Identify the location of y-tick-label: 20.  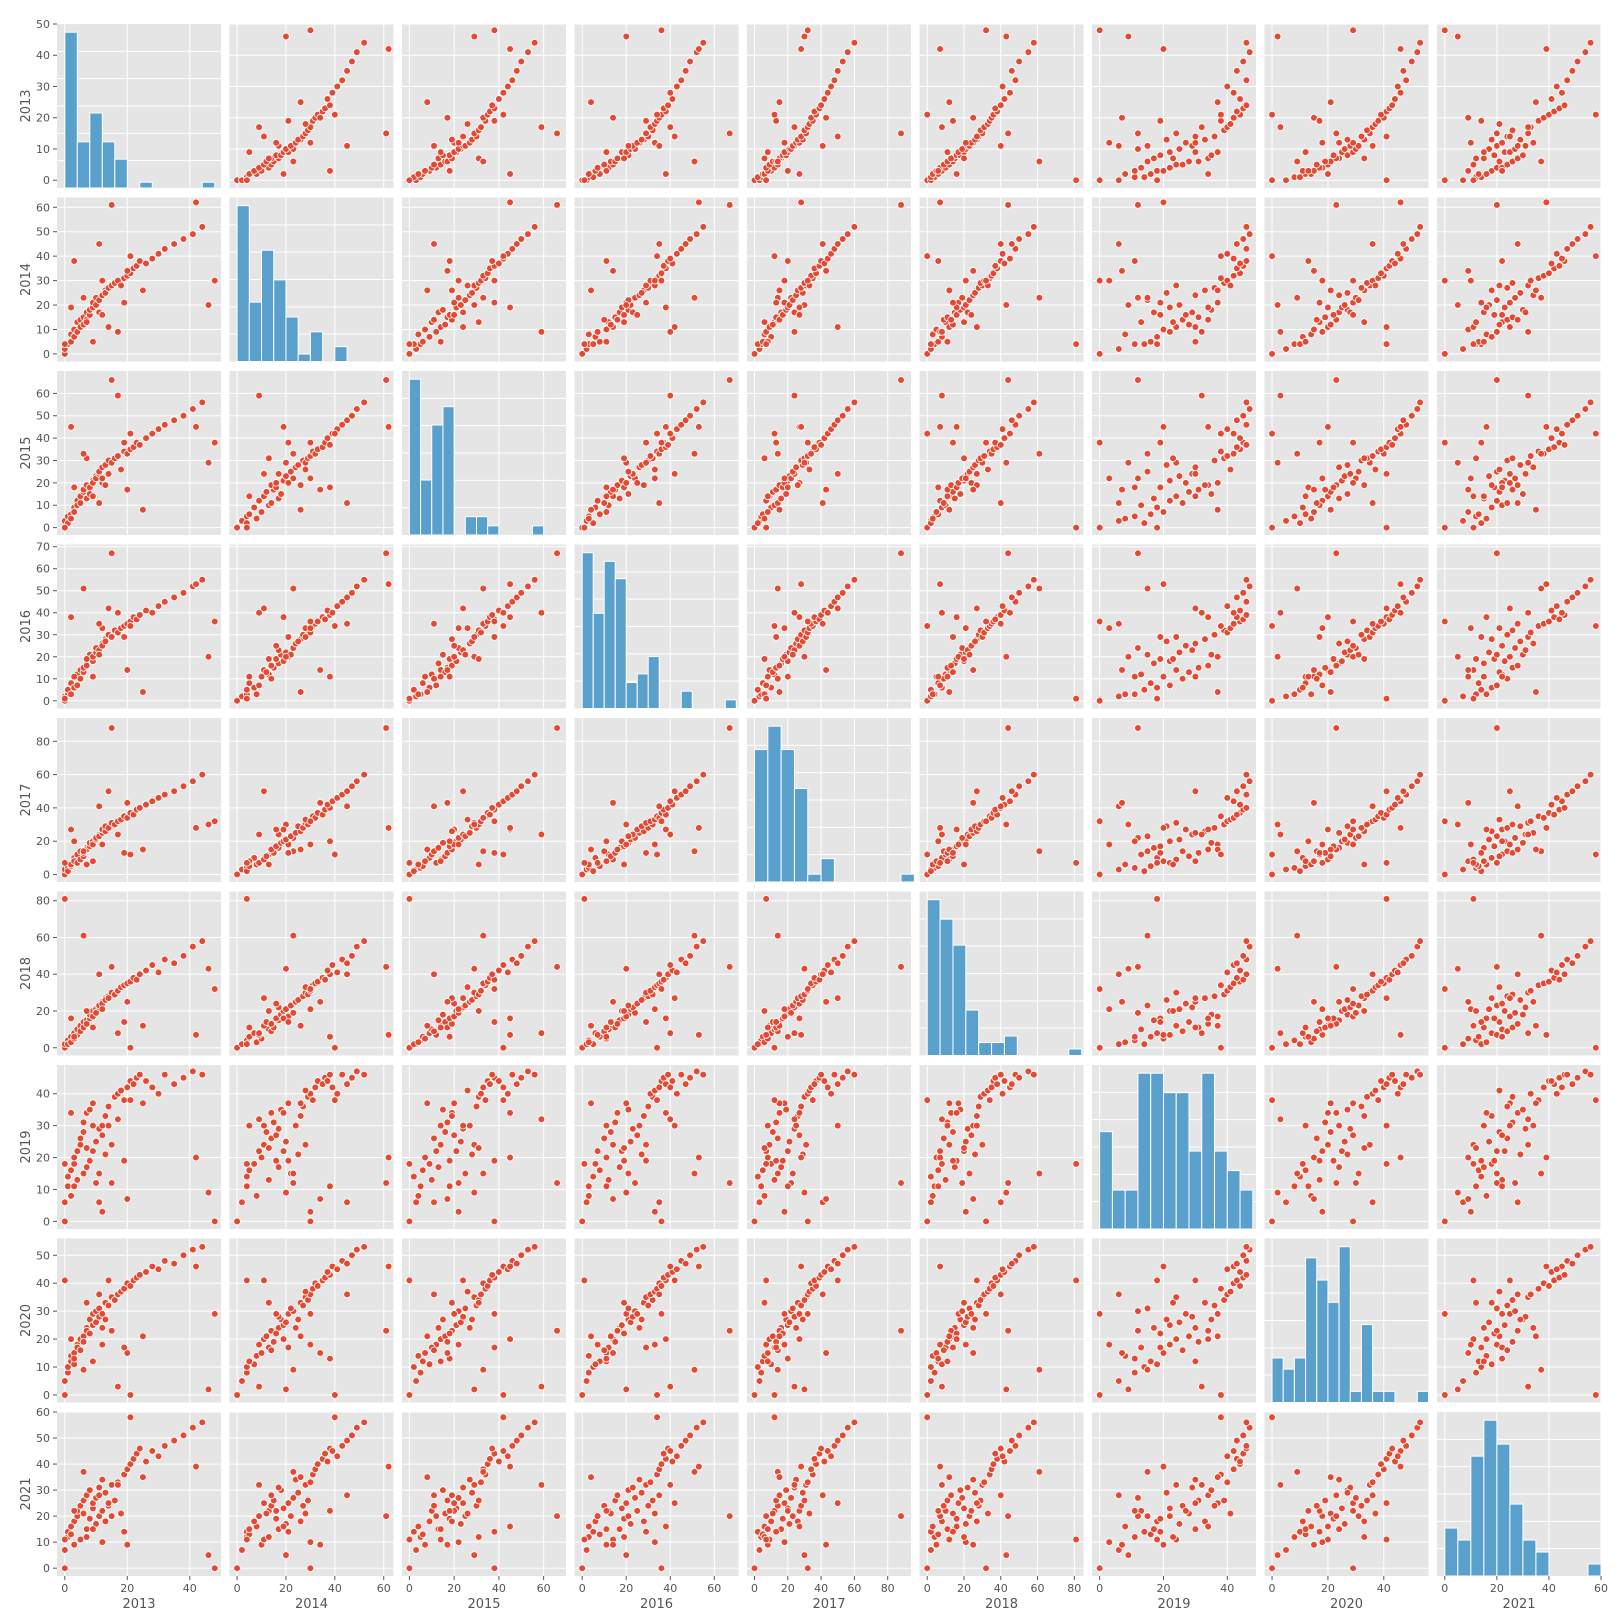
(43, 118).